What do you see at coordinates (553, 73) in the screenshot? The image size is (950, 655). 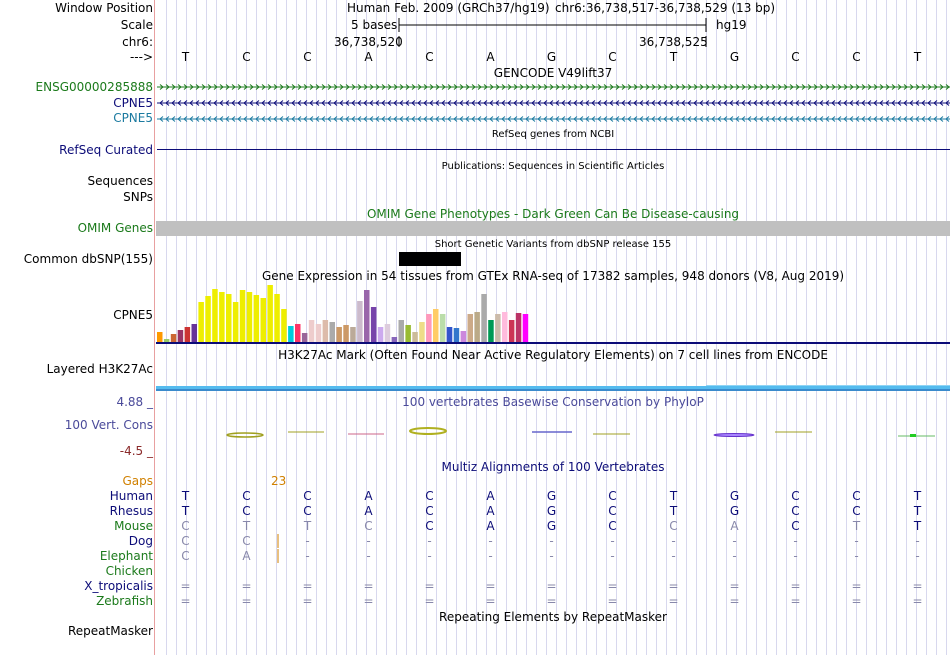 I see `gencode-track-title: GENCODE V49lift37` at bounding box center [553, 73].